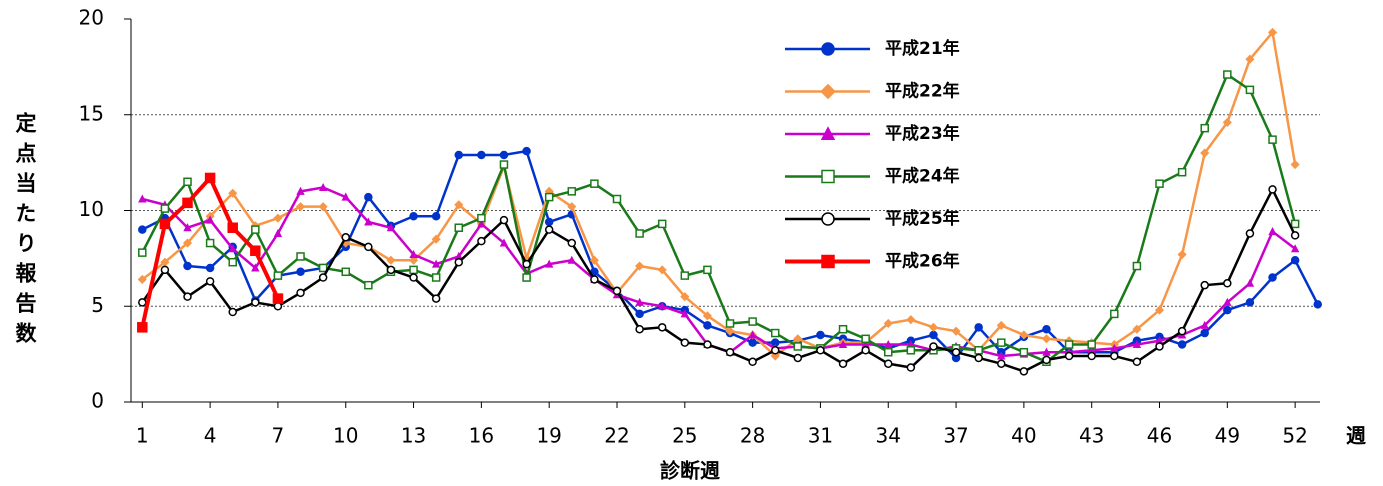 This screenshot has height=486, width=1383. Describe the element at coordinates (97, 305) in the screenshot. I see `y-tick-label: 5` at that location.